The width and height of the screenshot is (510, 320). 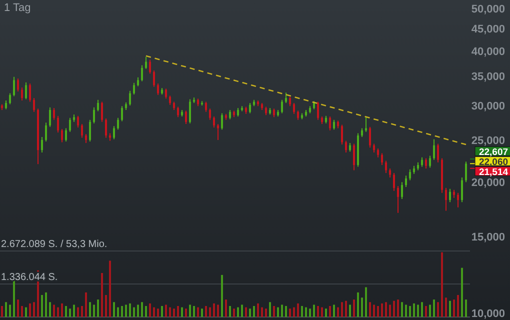 I want to click on chart-title: 1 Tag, so click(x=17, y=8).